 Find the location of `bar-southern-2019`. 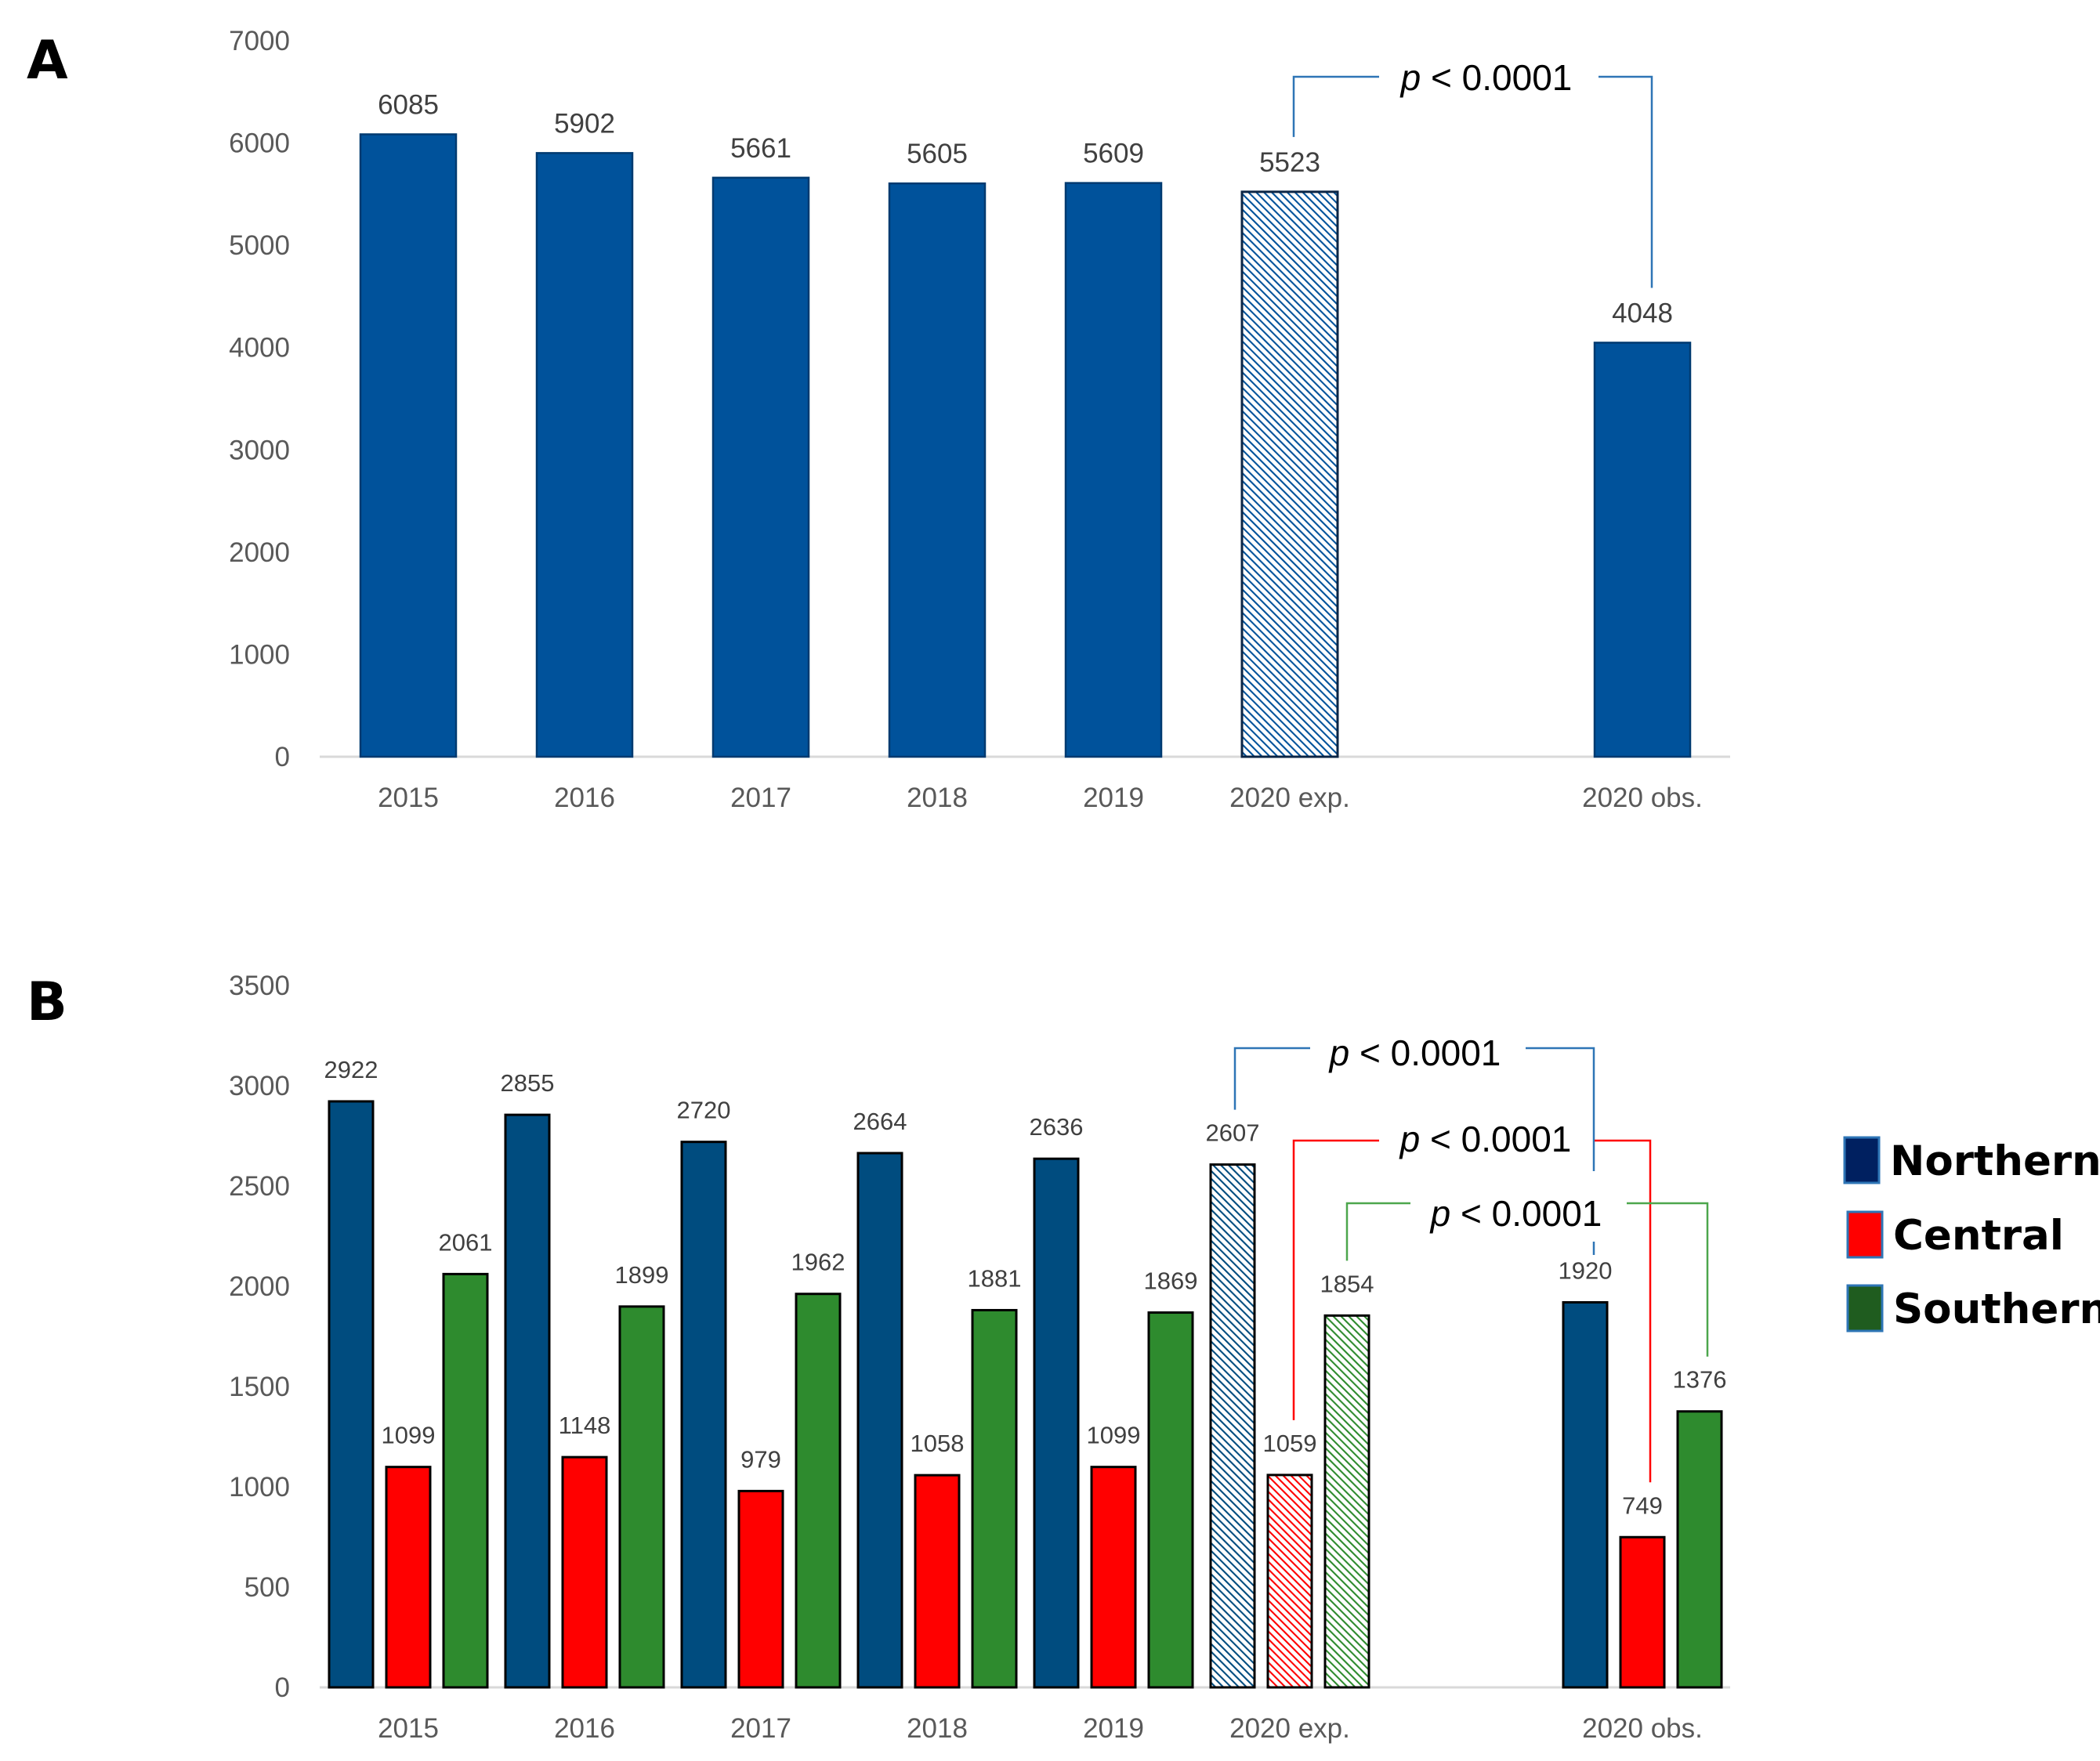

bar-southern-2019 is located at coordinates (1170, 1500).